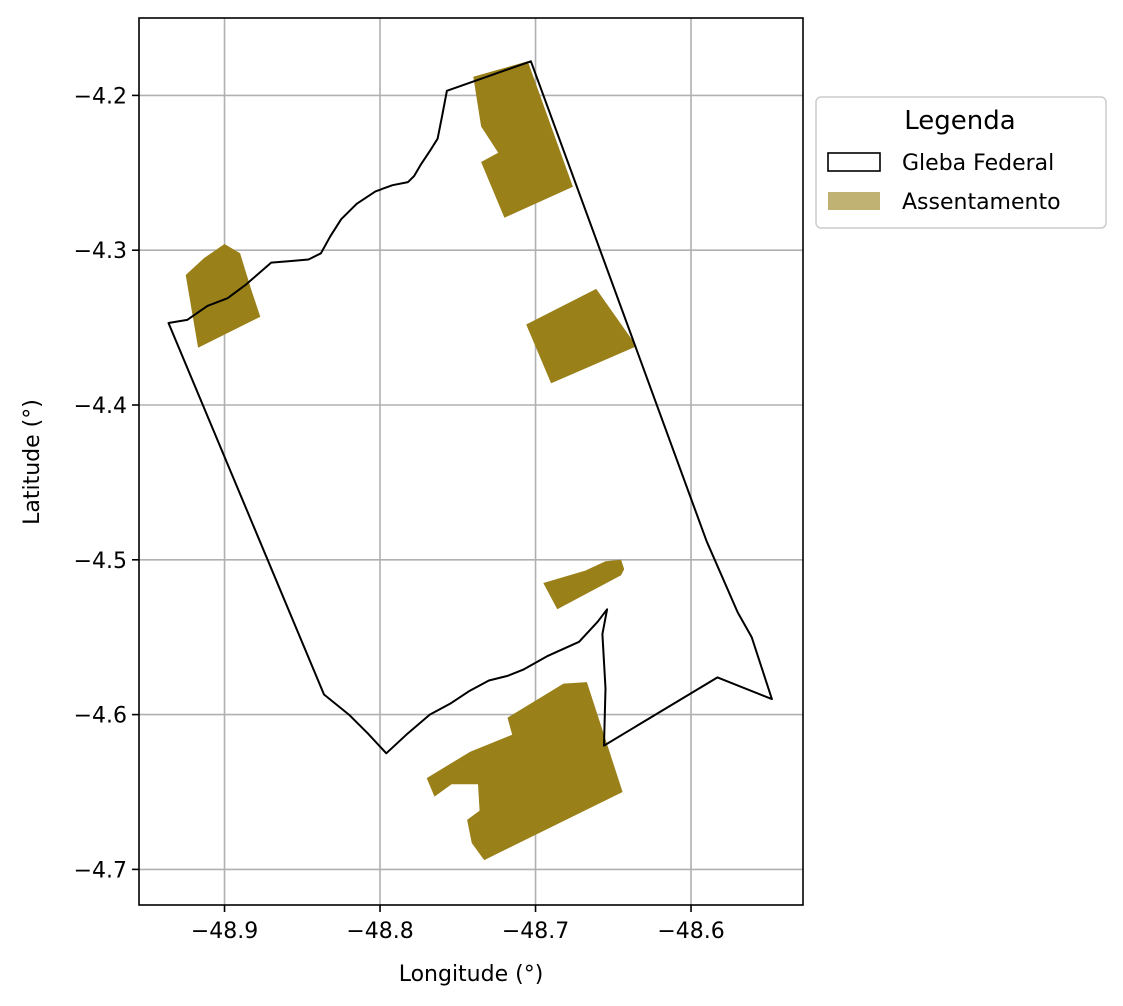  Describe the element at coordinates (224, 931) in the screenshot. I see `tick-label-x-0: −48.9` at that location.